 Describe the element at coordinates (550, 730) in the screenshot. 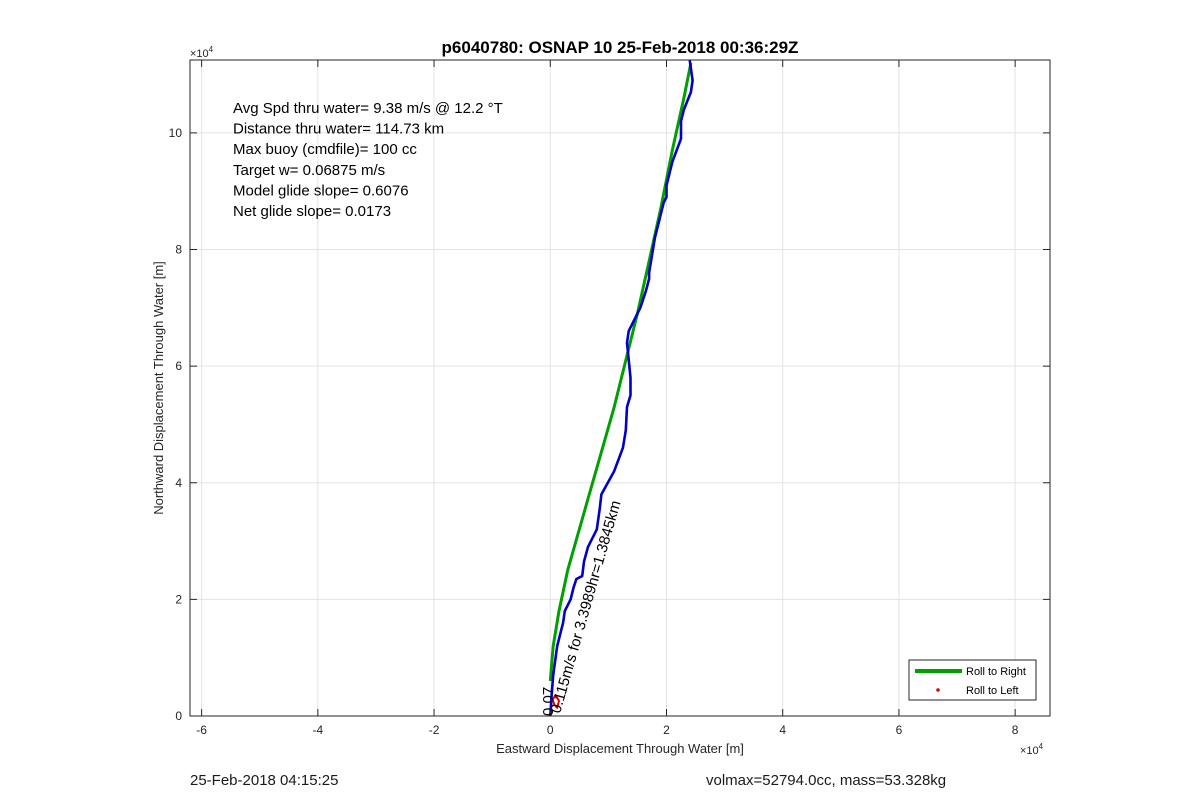

I see `x-tick-label: 0` at that location.